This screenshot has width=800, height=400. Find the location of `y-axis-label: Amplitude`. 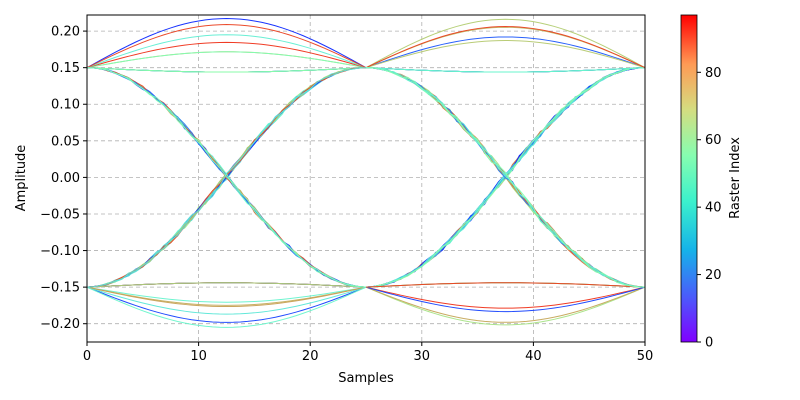

y-axis-label: Amplitude is located at coordinates (21, 178).